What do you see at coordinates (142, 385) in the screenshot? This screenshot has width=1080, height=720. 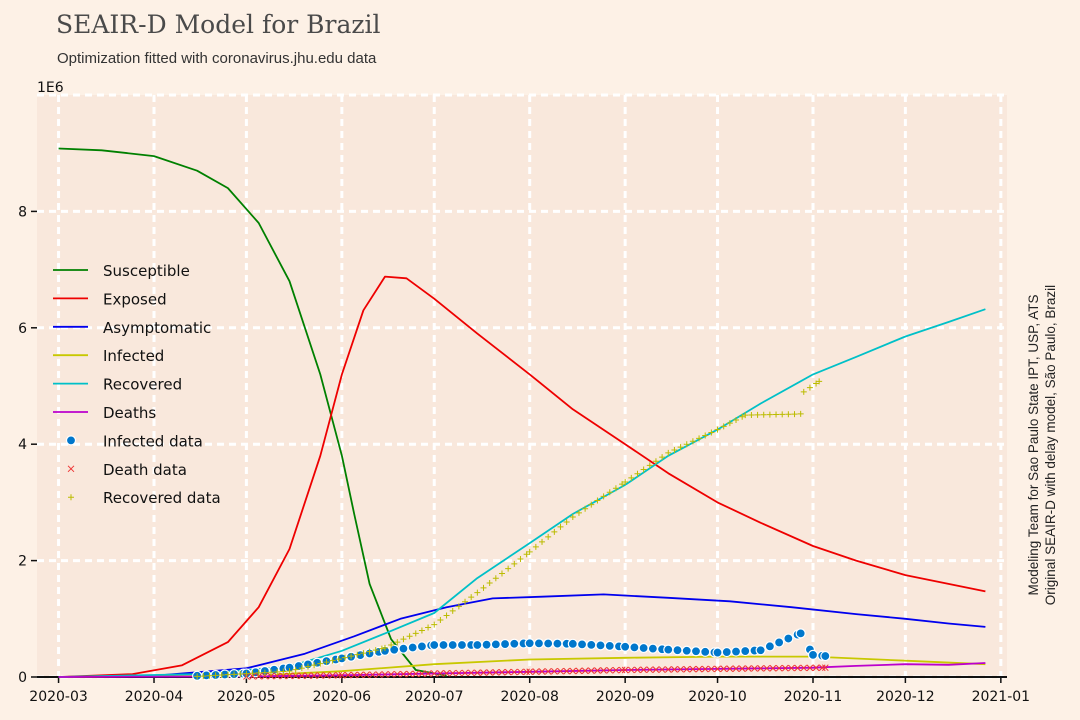 I see `legend-label-recovered: Recovered` at bounding box center [142, 385].